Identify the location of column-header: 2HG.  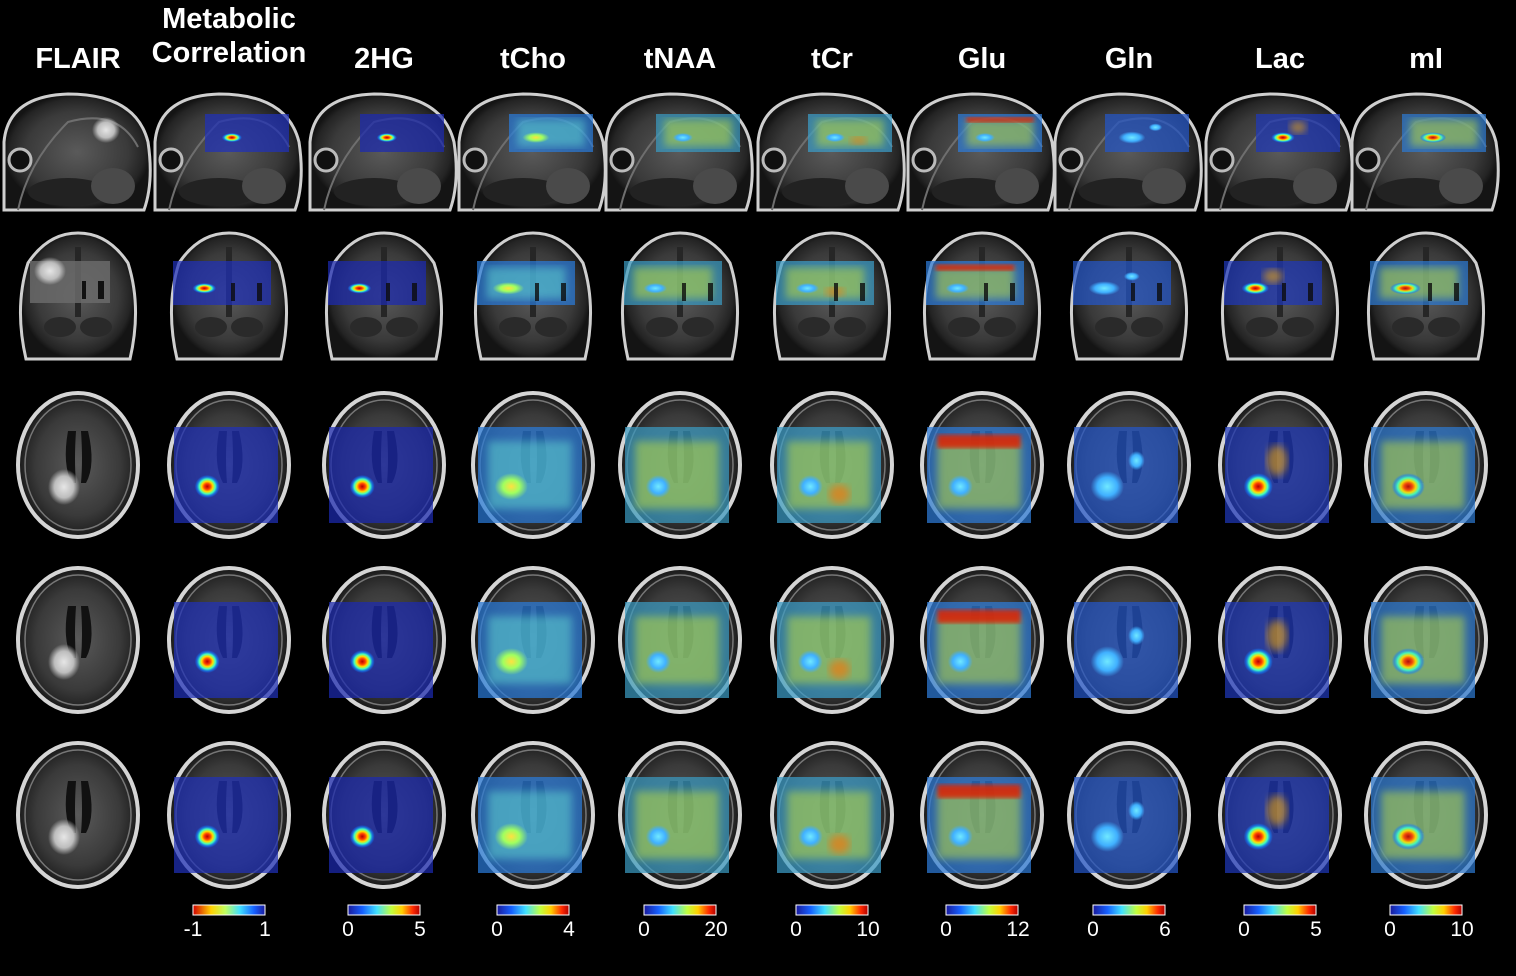
(384, 59).